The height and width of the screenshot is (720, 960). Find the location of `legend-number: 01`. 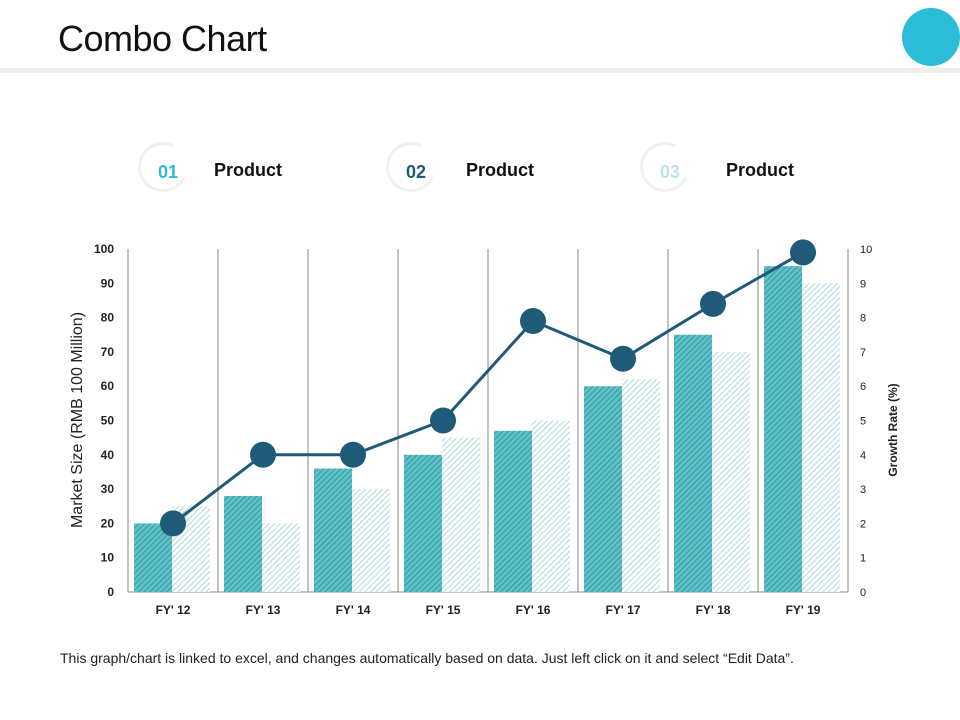

legend-number: 01 is located at coordinates (168, 172).